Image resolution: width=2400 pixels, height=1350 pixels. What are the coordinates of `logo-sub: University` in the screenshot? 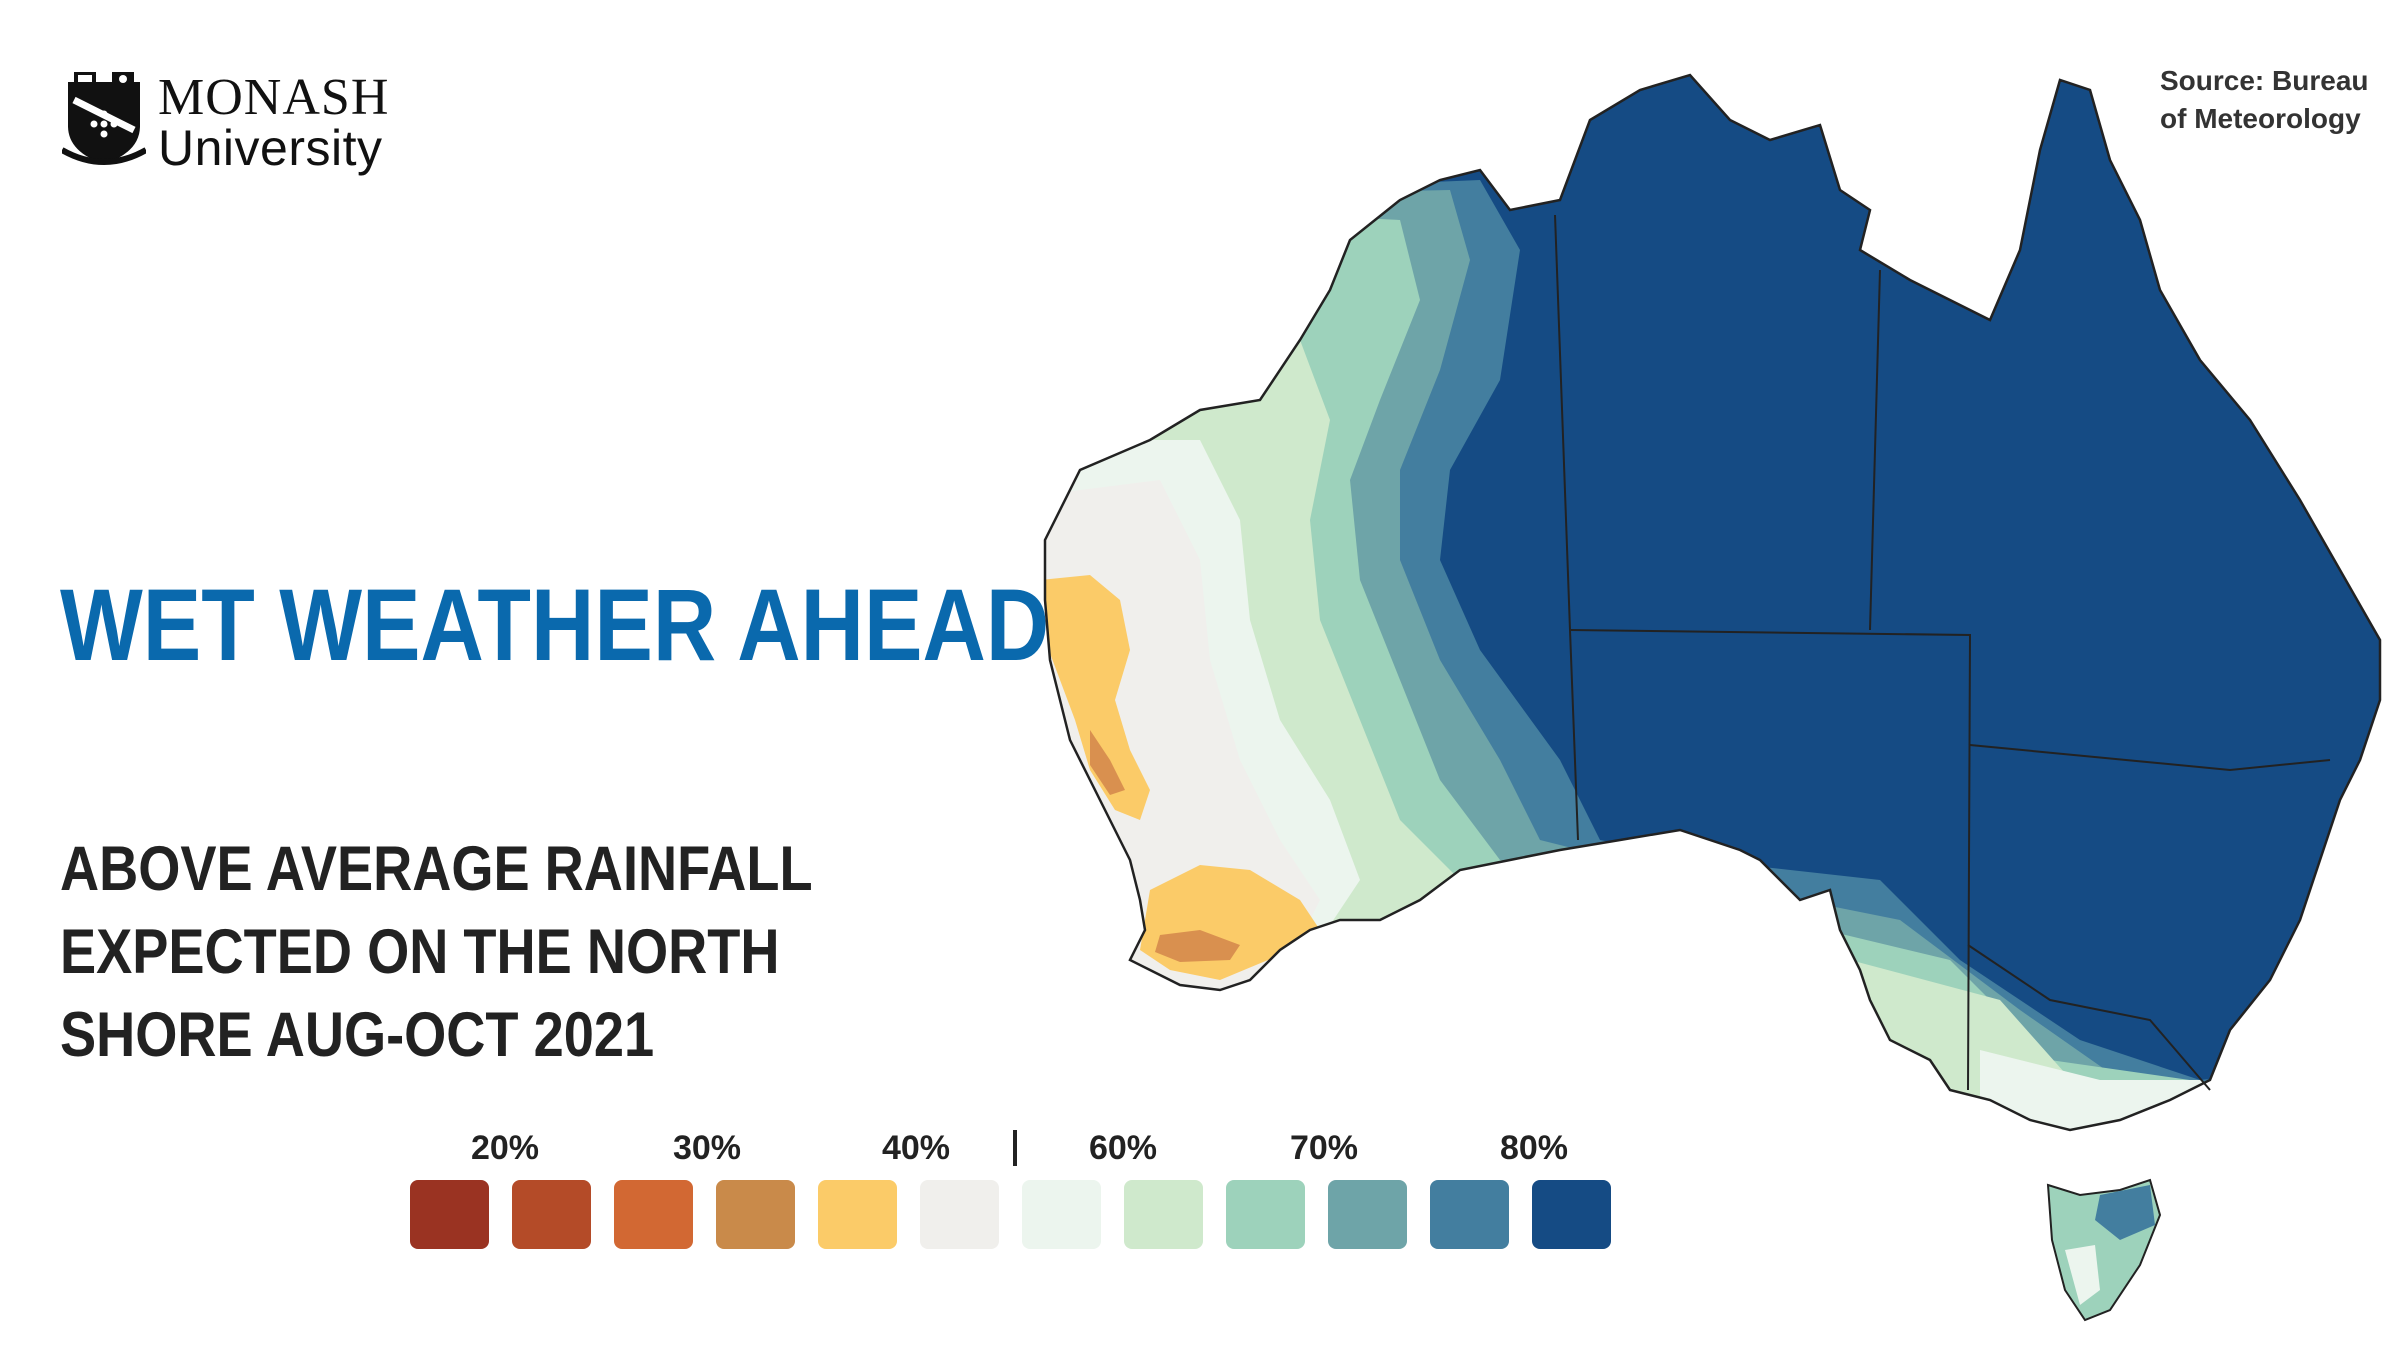 It's located at (270, 148).